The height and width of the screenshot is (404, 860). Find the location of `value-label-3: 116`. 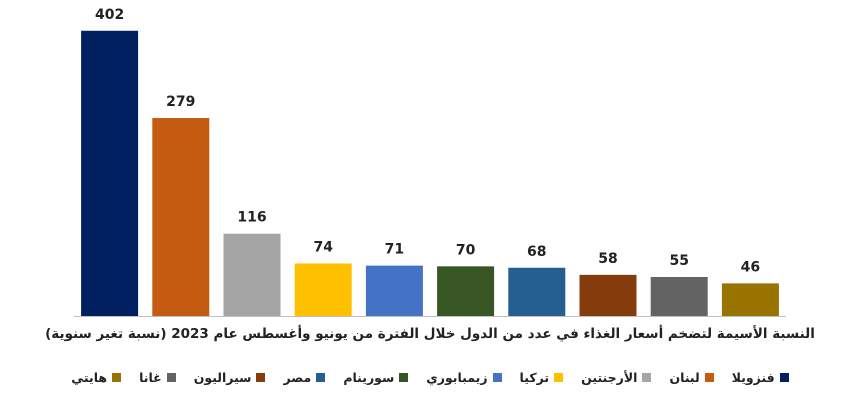

value-label-3: 116 is located at coordinates (251, 218).